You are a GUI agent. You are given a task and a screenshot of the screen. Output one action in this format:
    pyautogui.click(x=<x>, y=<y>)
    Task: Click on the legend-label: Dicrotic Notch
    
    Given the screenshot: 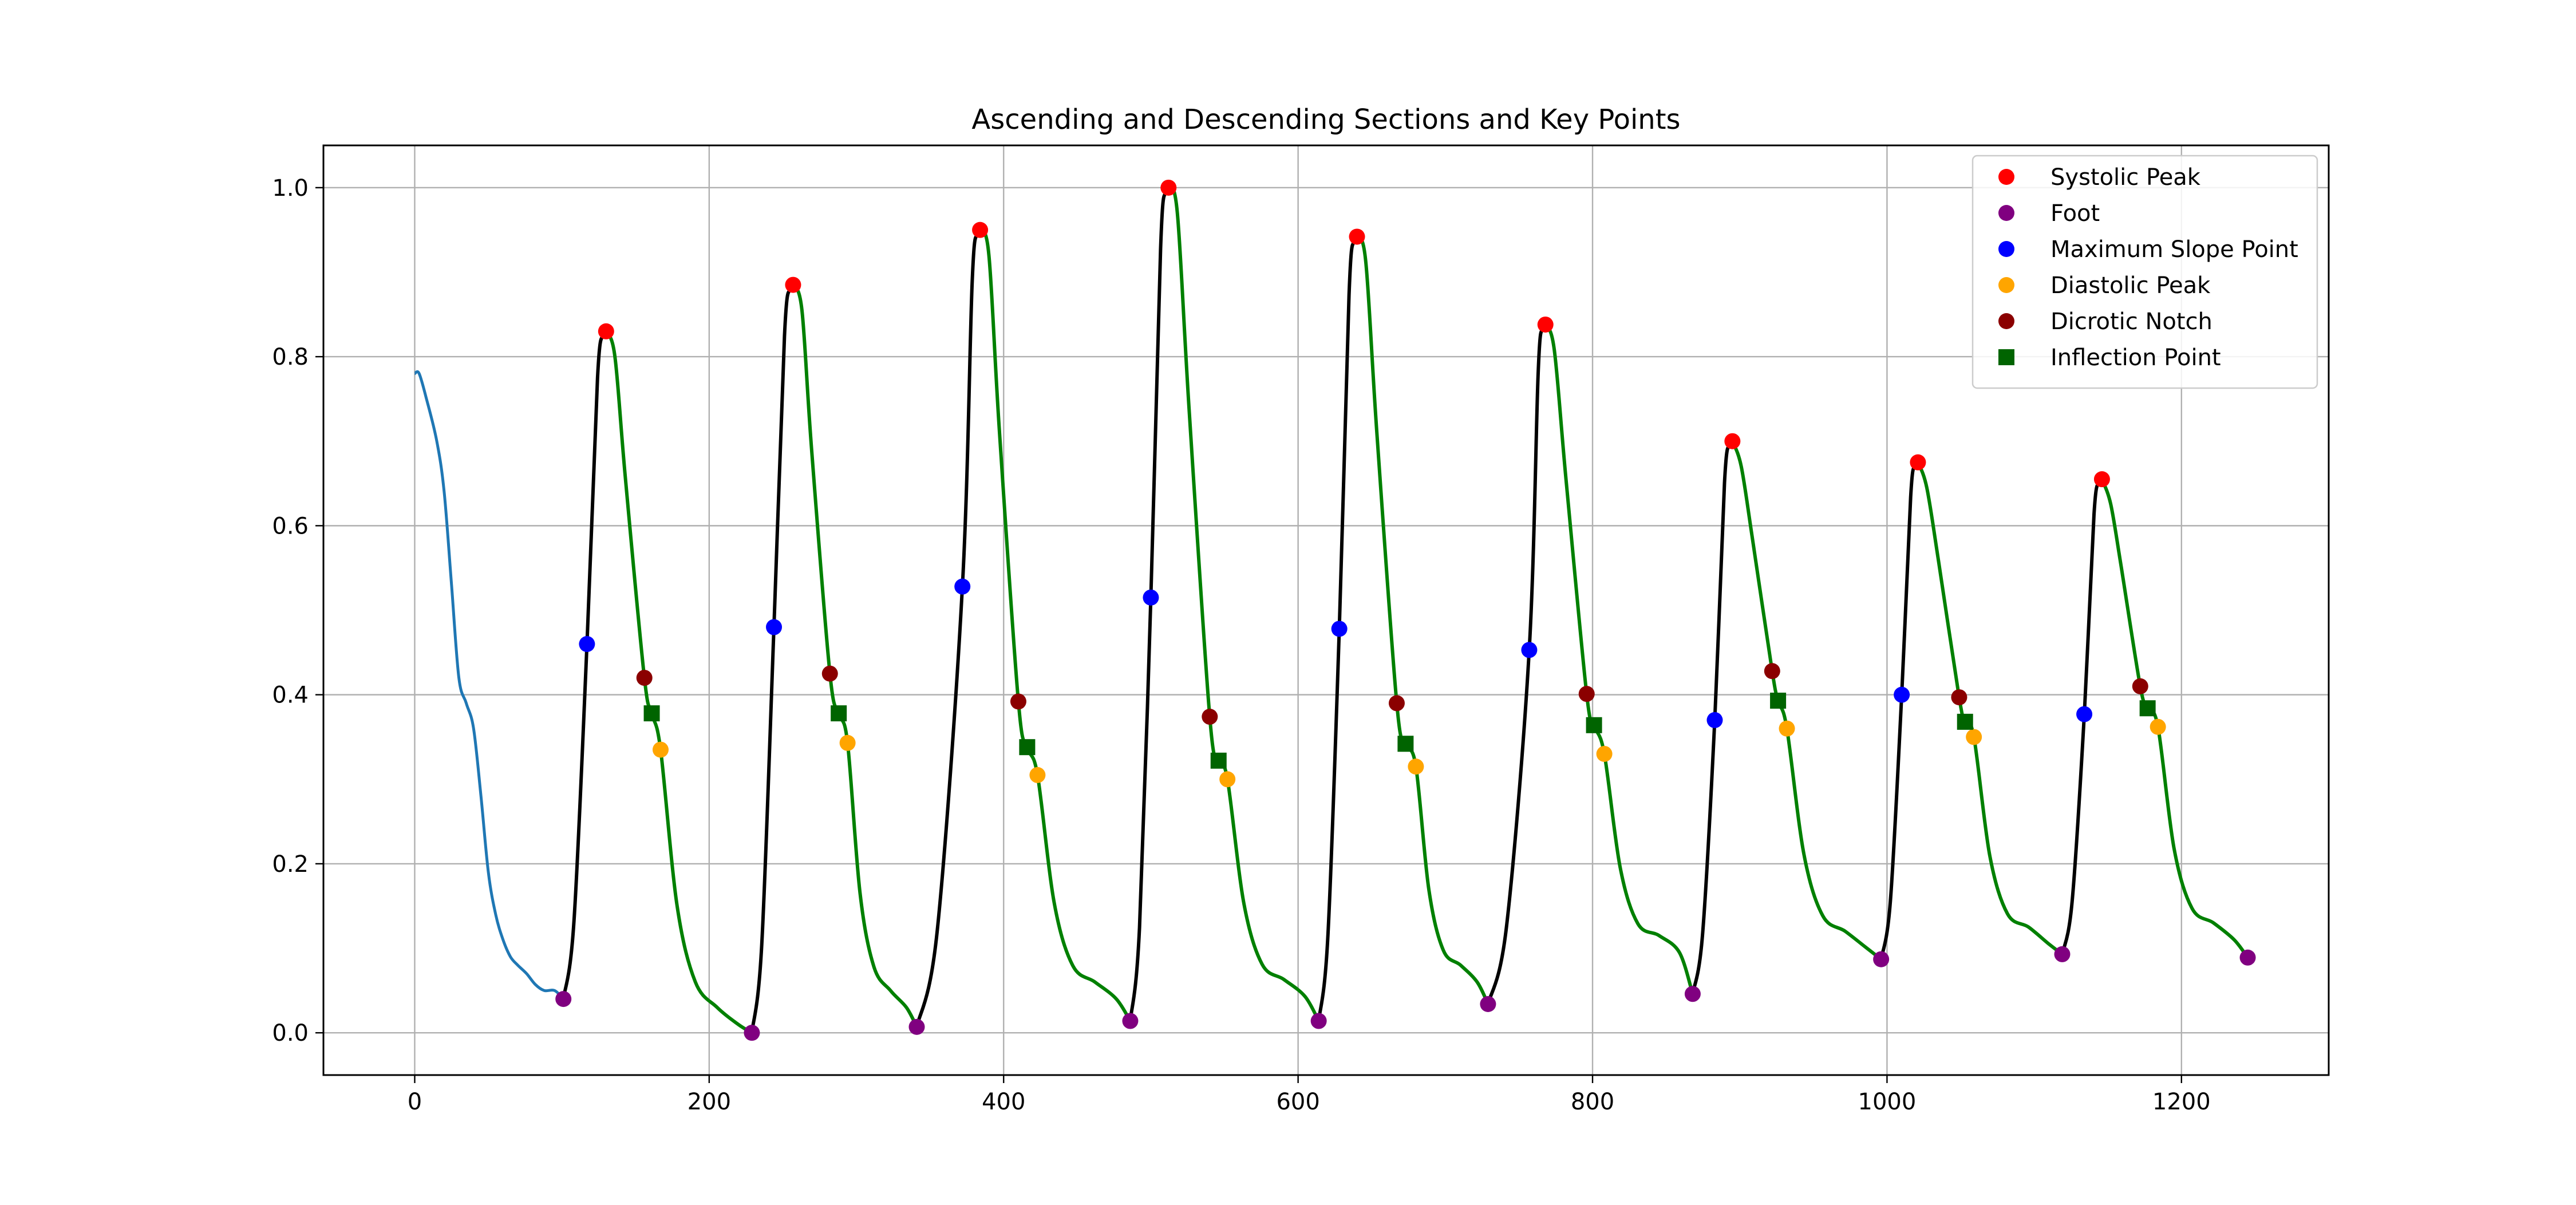 What is the action you would take?
    pyautogui.click(x=2131, y=322)
    